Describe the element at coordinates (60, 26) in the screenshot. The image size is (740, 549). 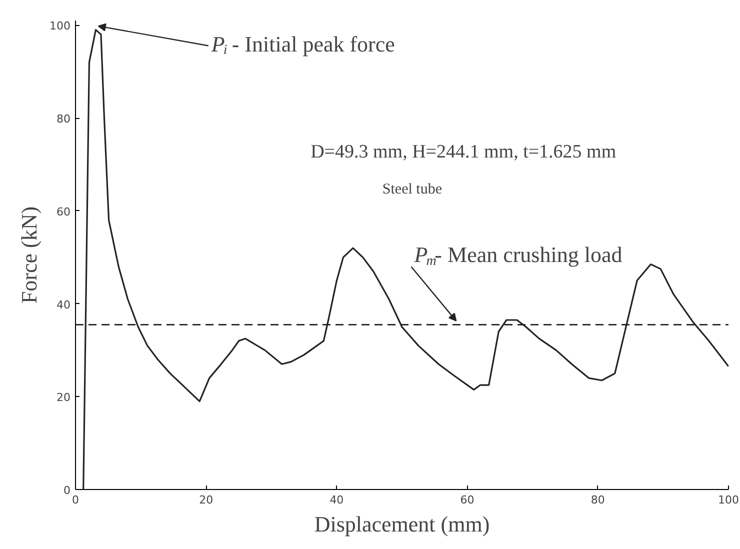
I see `y-tick-label: 100` at that location.